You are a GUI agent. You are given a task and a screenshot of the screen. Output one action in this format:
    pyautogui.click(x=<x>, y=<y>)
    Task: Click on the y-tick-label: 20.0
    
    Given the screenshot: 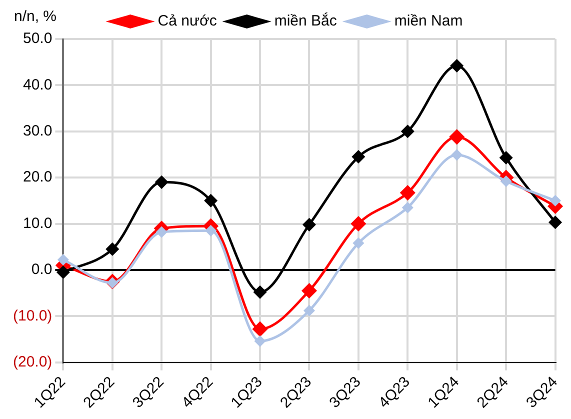 What is the action you would take?
    pyautogui.click(x=37, y=177)
    